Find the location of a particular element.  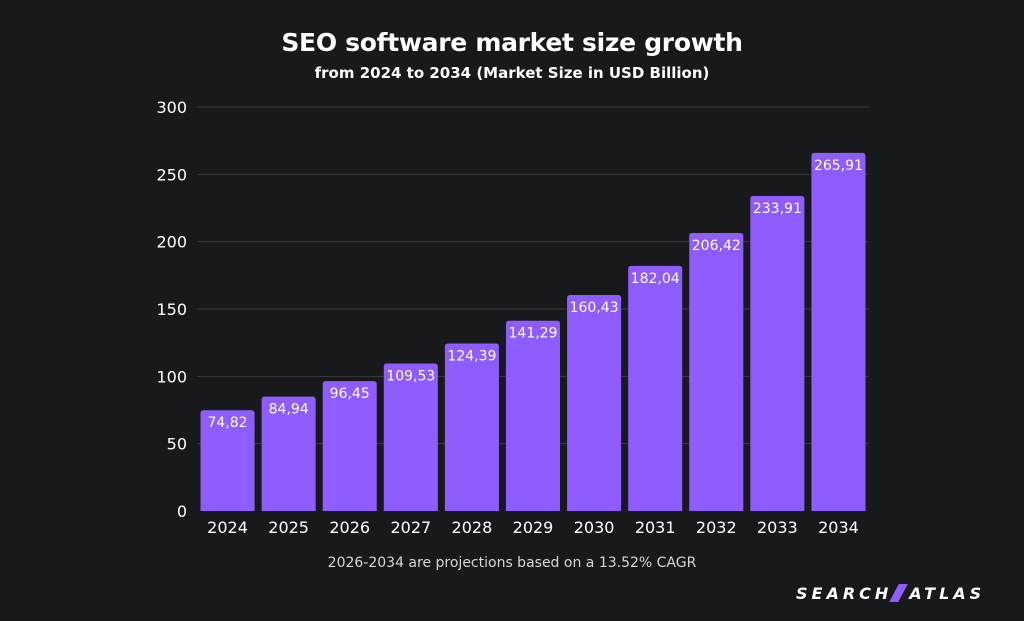

data-label-2034: 265,91 is located at coordinates (838, 166).